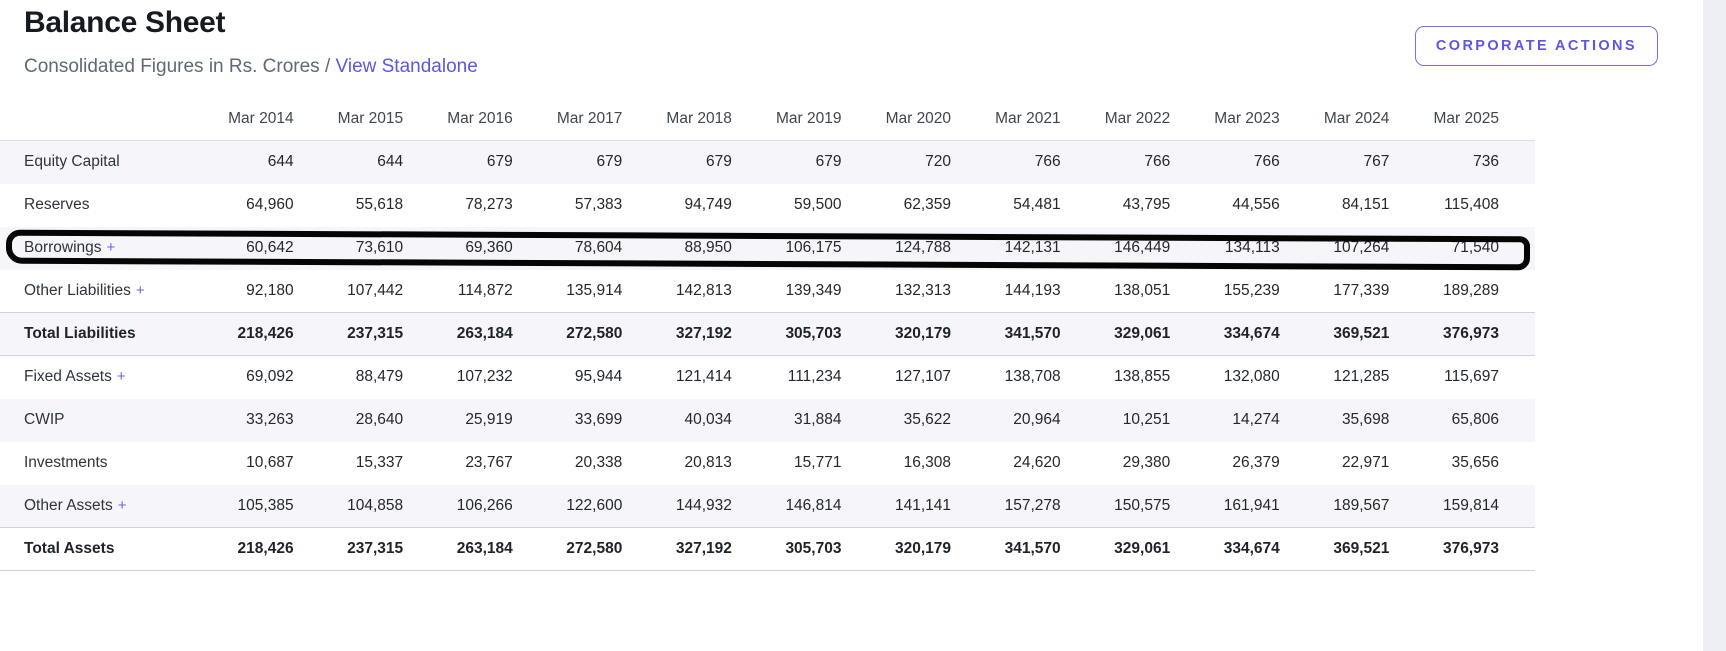  What do you see at coordinates (379, 204) in the screenshot?
I see `value-cell: 55,618` at bounding box center [379, 204].